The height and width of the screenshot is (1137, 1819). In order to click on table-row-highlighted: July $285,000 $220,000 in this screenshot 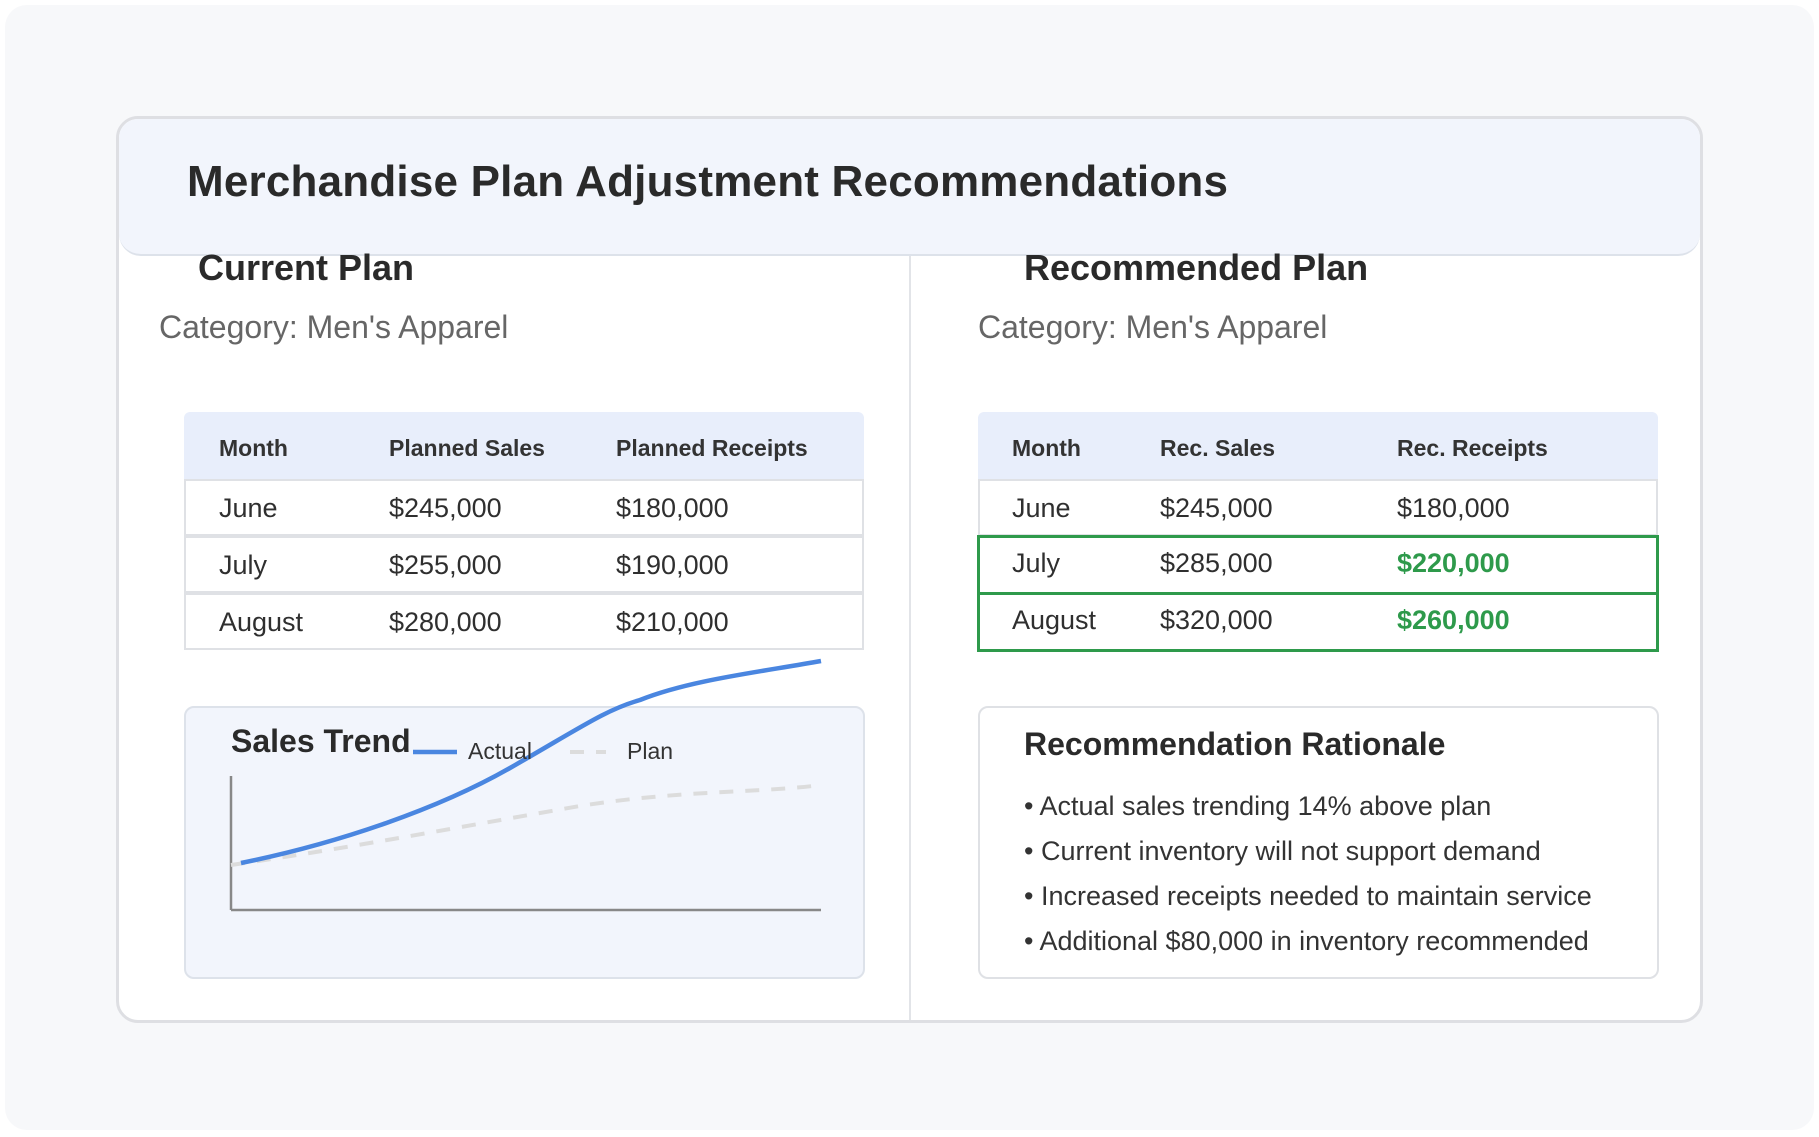, I will do `click(1318, 565)`.